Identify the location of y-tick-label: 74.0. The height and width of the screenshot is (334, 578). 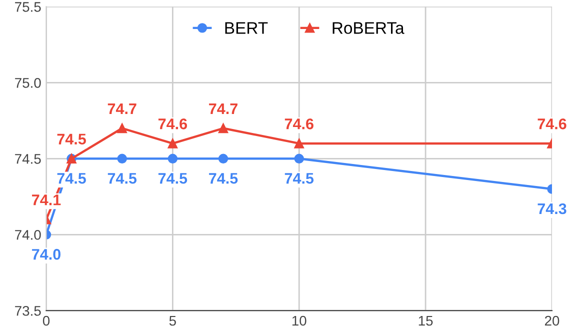
(28, 235).